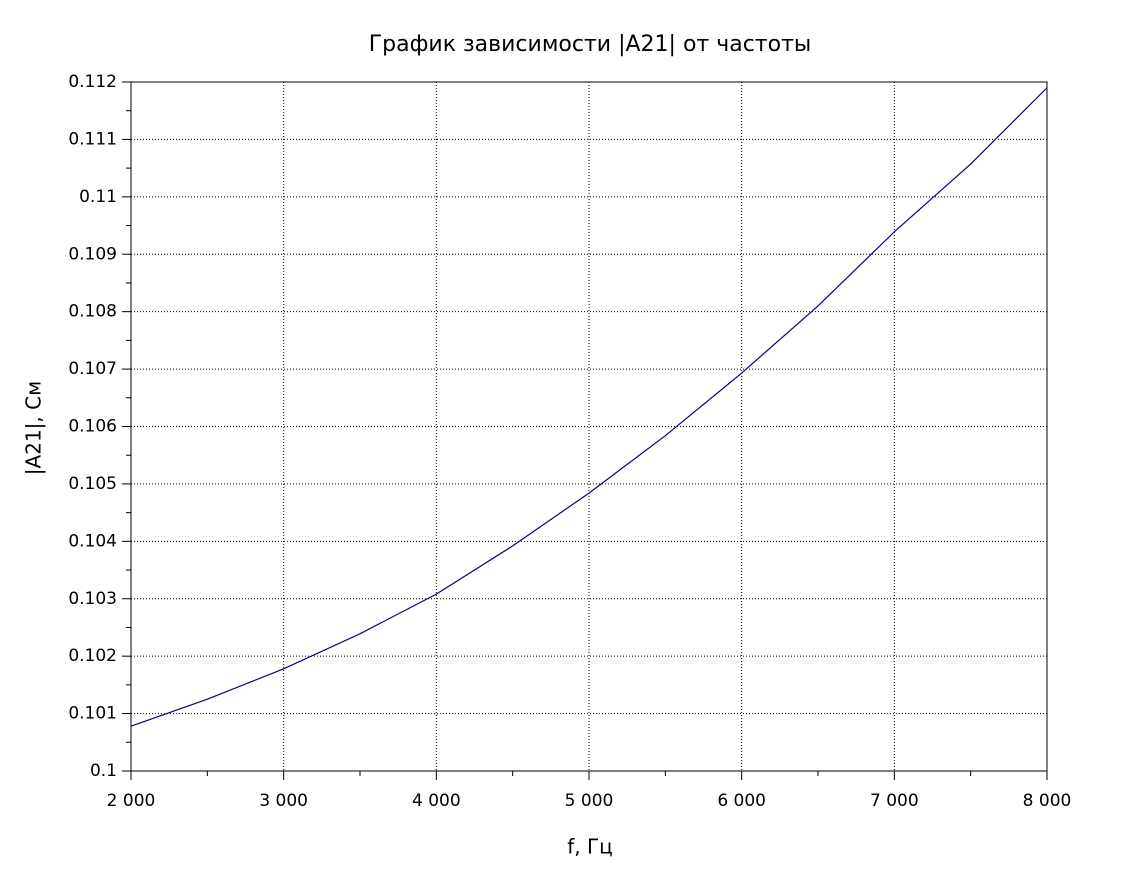 The height and width of the screenshot is (873, 1144). What do you see at coordinates (92, 599) in the screenshot?
I see `y-tick-label: 0.103` at bounding box center [92, 599].